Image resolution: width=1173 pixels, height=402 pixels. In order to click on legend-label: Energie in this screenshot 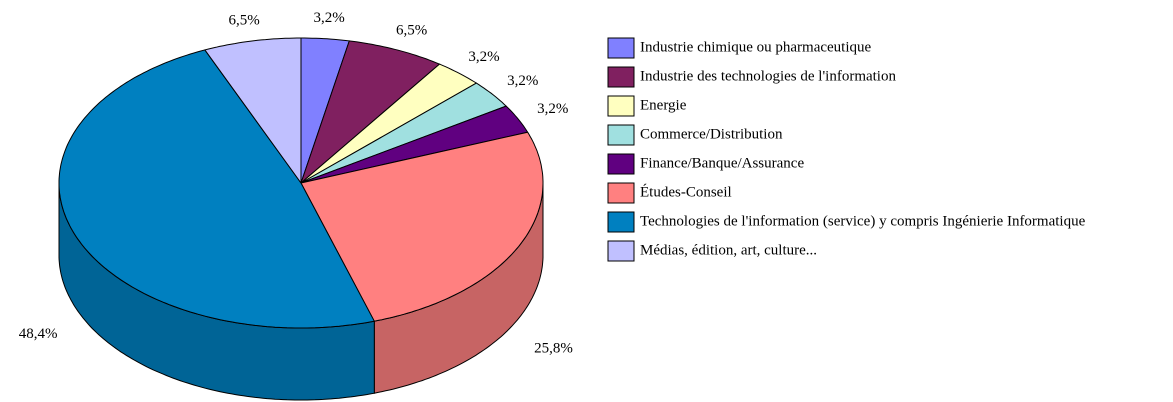, I will do `click(663, 105)`.